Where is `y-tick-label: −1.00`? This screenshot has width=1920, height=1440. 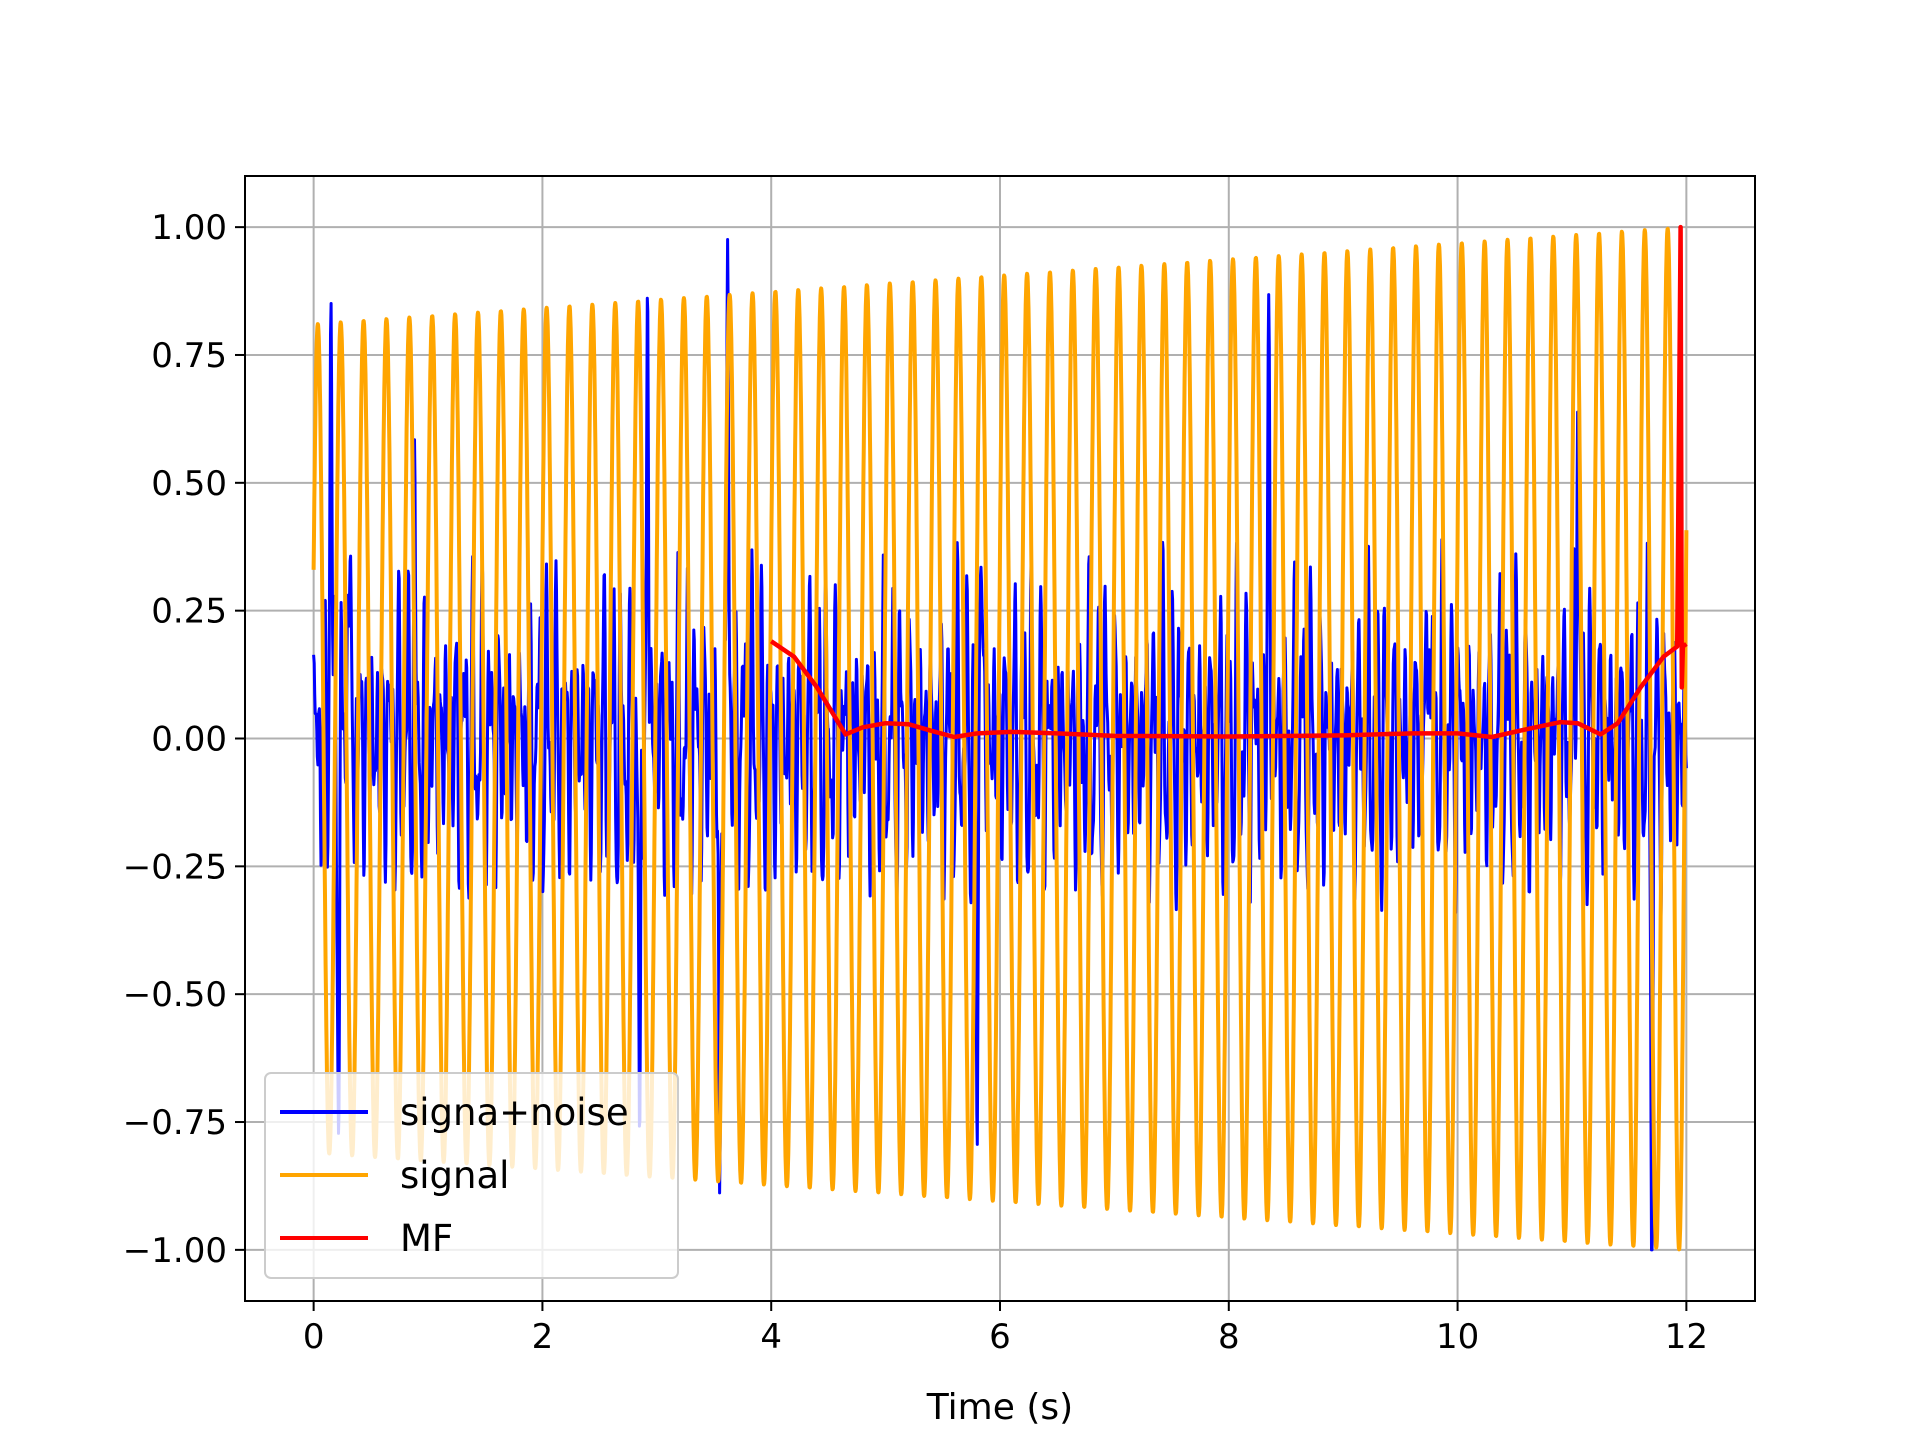
y-tick-label: −1.00 is located at coordinates (175, 1251).